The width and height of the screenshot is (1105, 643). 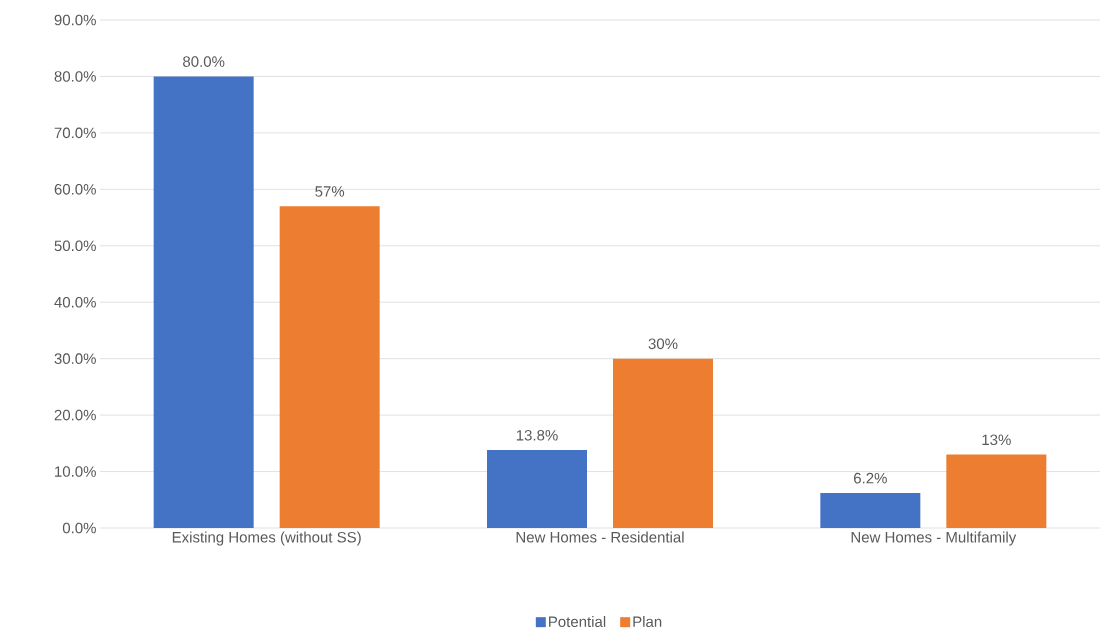 I want to click on y-tick-label: 60.0%, so click(x=75, y=189).